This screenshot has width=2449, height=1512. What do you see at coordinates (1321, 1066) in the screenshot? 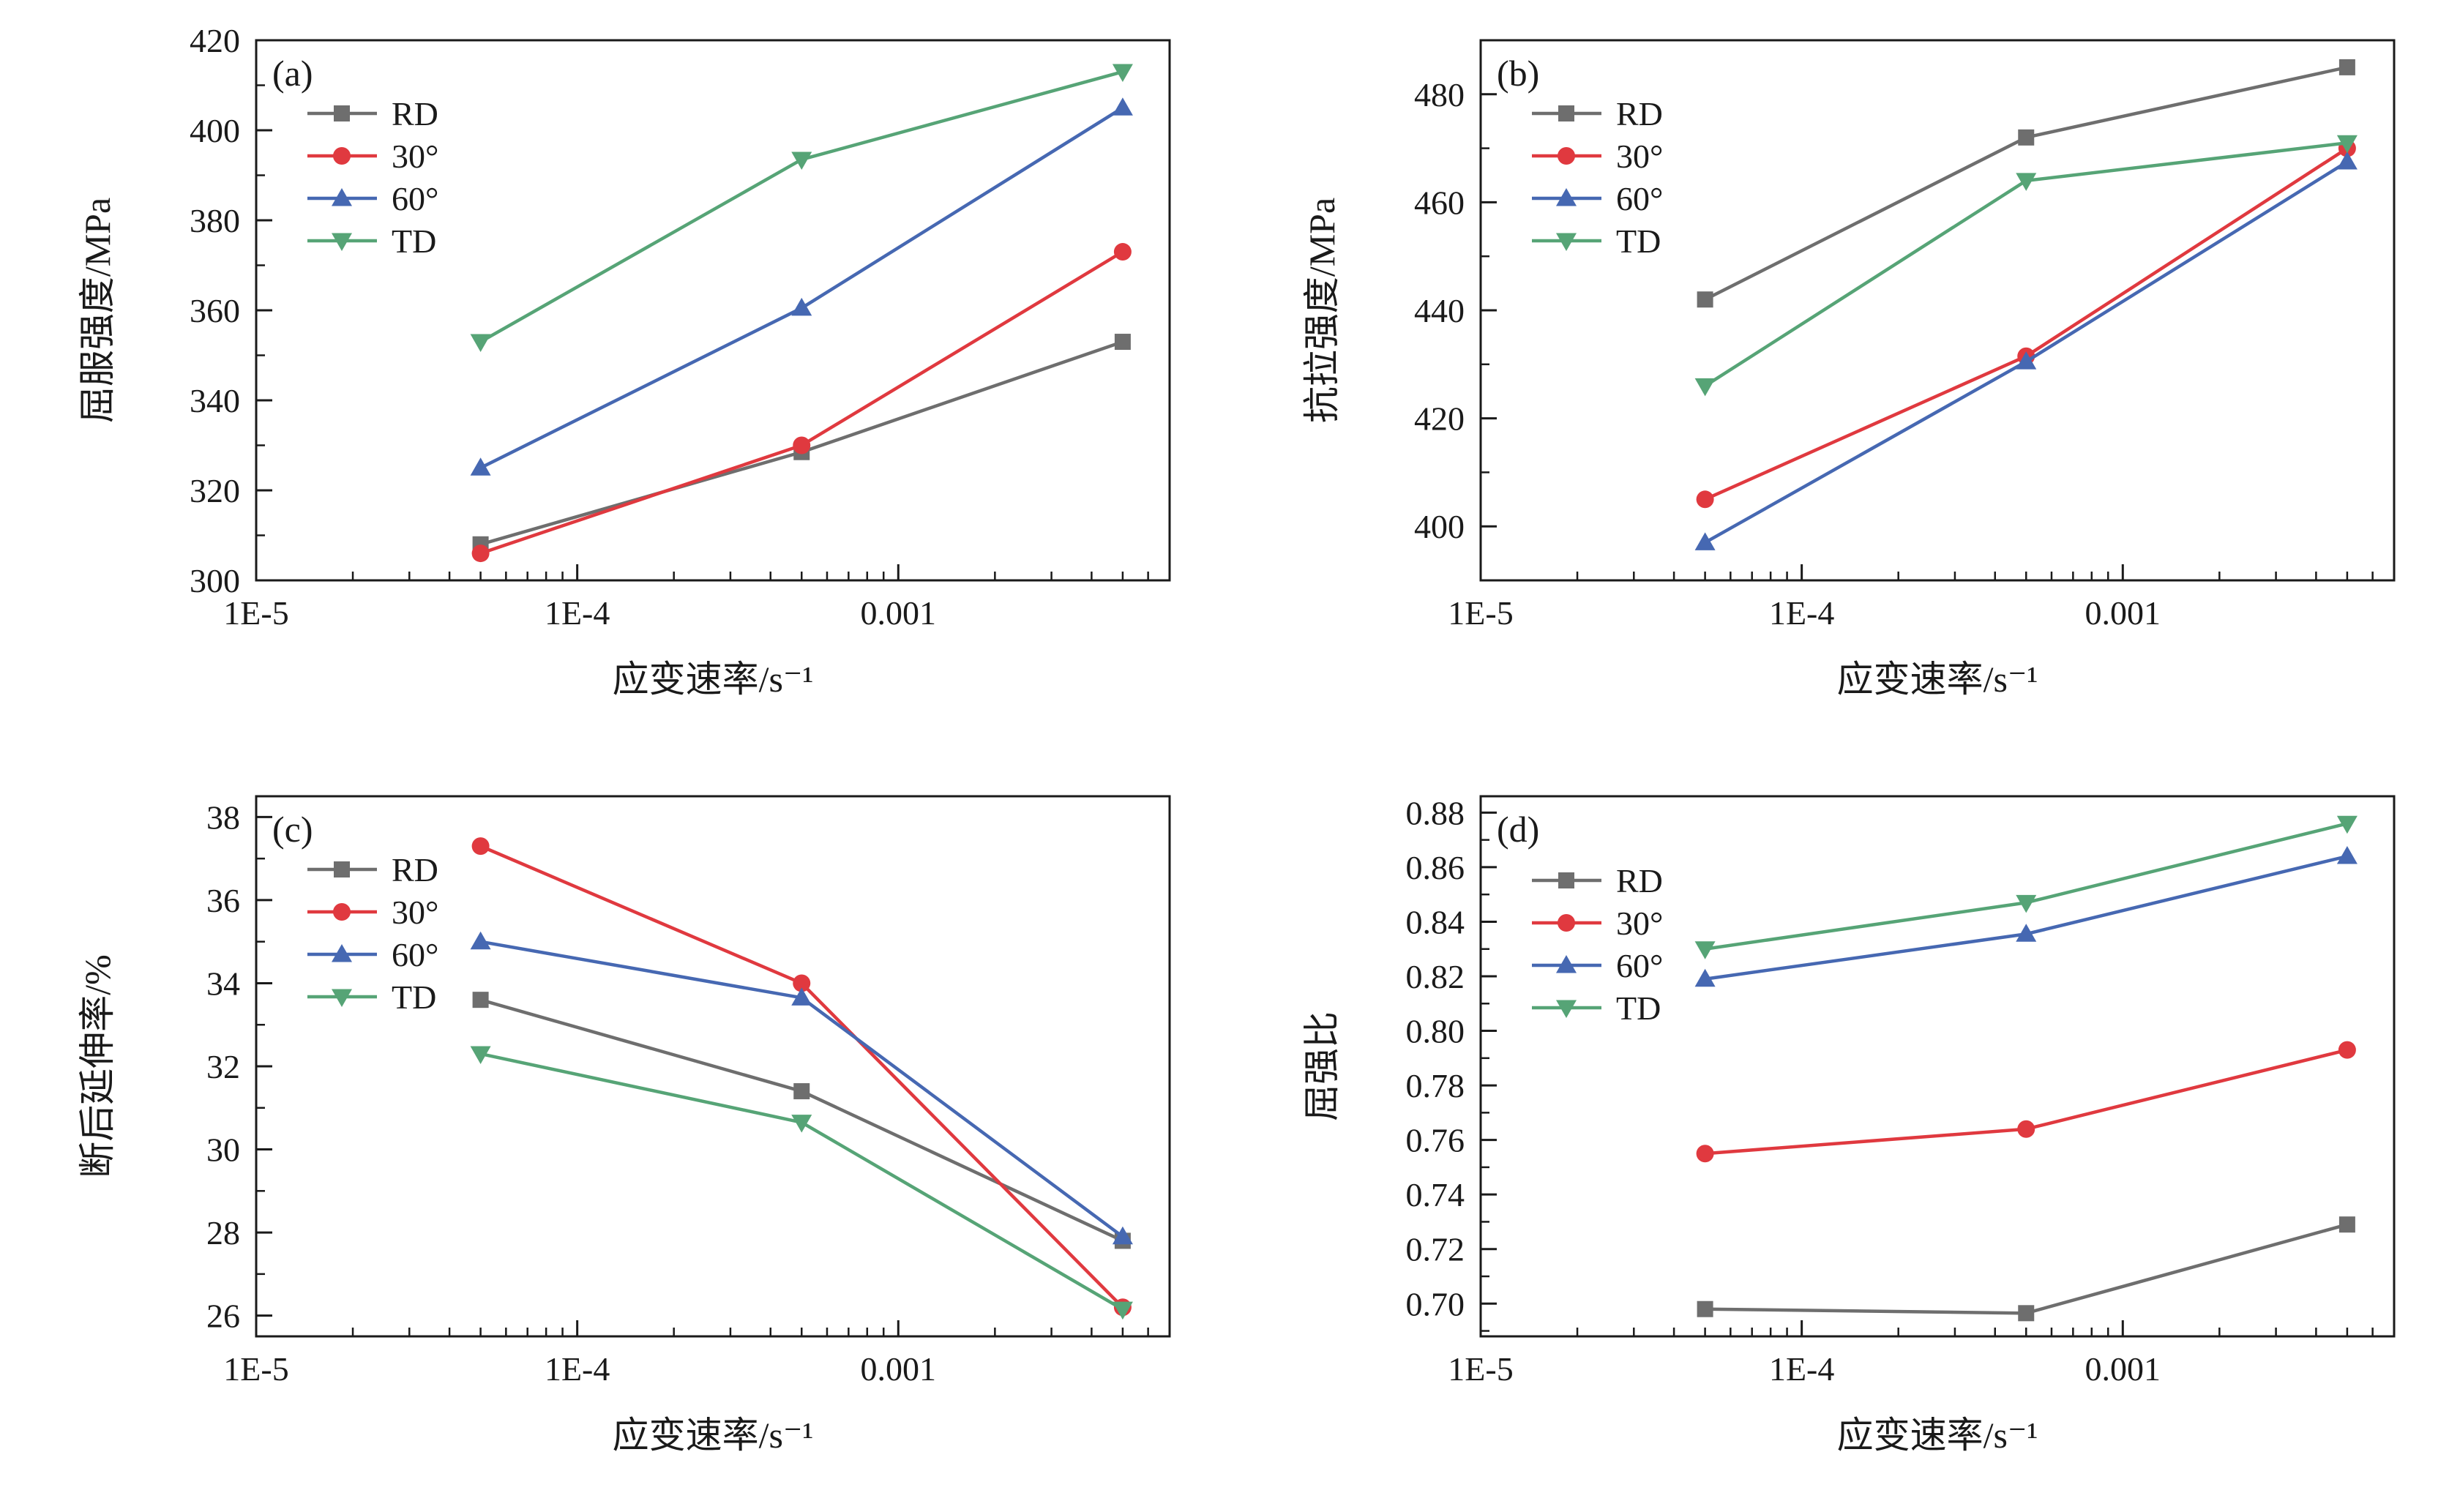
I see `y-axis-title: 屈强比` at bounding box center [1321, 1066].